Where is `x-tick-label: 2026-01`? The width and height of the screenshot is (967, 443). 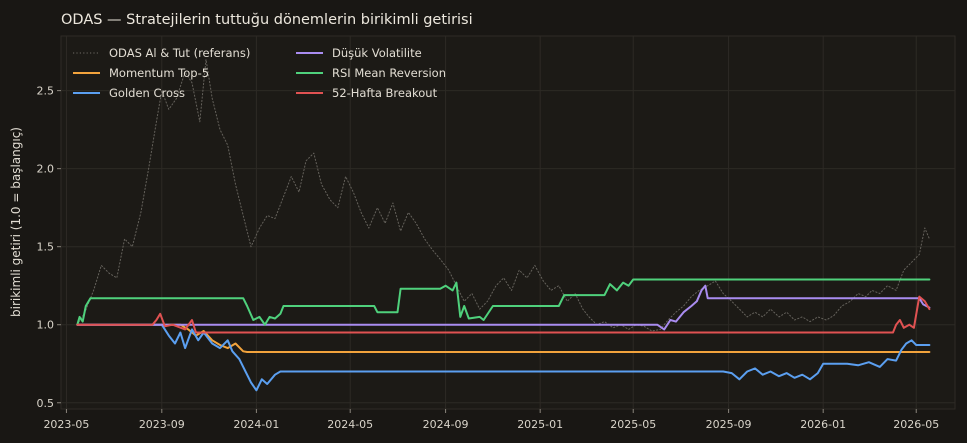 x-tick-label: 2026-01 is located at coordinates (823, 424).